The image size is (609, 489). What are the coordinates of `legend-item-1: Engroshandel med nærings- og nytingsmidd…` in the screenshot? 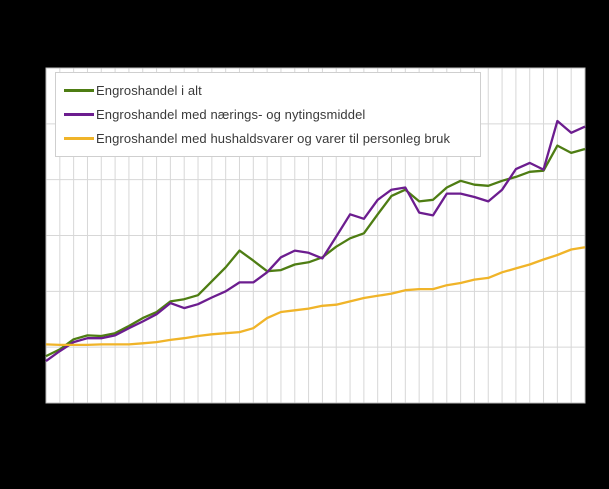 It's located at (272, 114).